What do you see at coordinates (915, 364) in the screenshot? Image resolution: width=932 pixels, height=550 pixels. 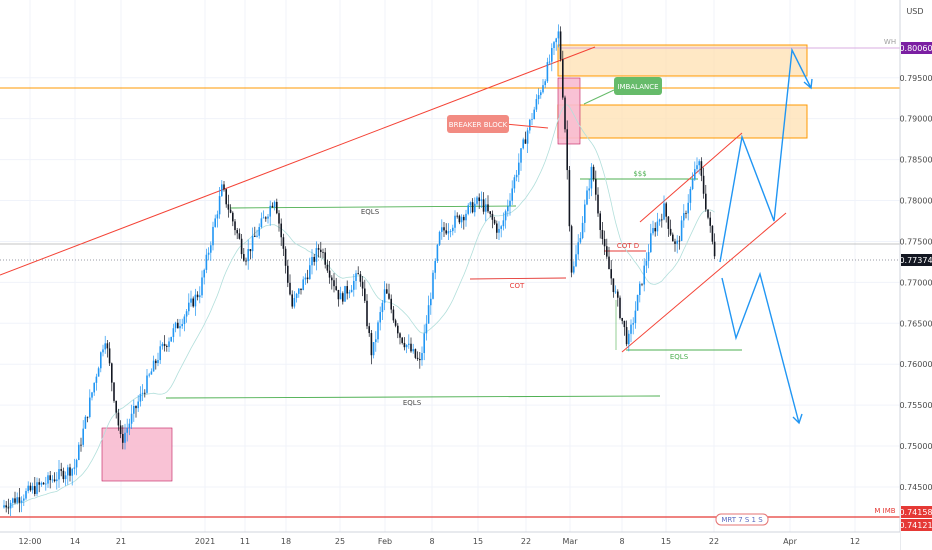 I see `price-tick: 0.76000` at bounding box center [915, 364].